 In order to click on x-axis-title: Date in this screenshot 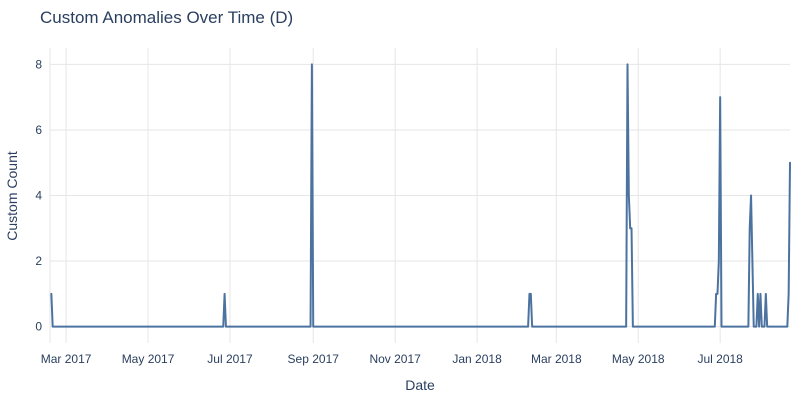, I will do `click(420, 385)`.